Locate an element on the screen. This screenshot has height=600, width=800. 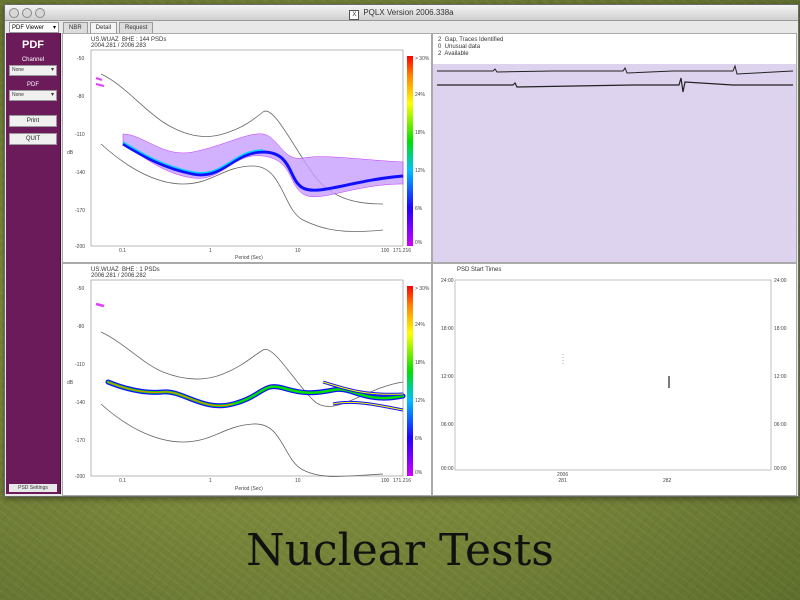
zoom-window-button is located at coordinates (40, 13).